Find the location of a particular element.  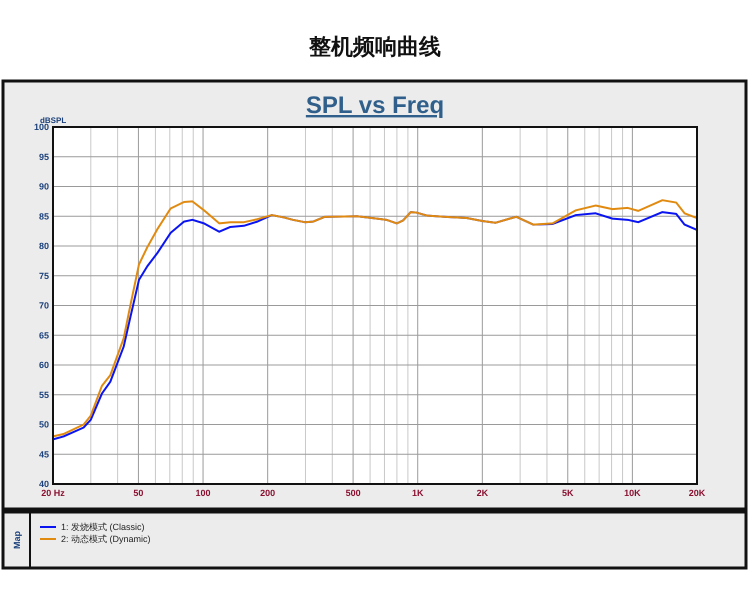

legend-label: 2: 动态模式 (Dynamic) is located at coordinates (106, 539).